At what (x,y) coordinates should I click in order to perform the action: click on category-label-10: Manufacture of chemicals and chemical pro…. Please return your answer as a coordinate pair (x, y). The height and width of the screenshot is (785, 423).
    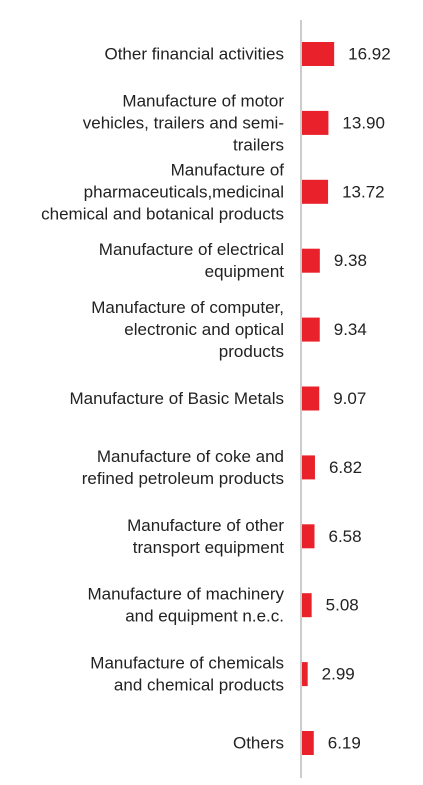
    Looking at the image, I should click on (187, 674).